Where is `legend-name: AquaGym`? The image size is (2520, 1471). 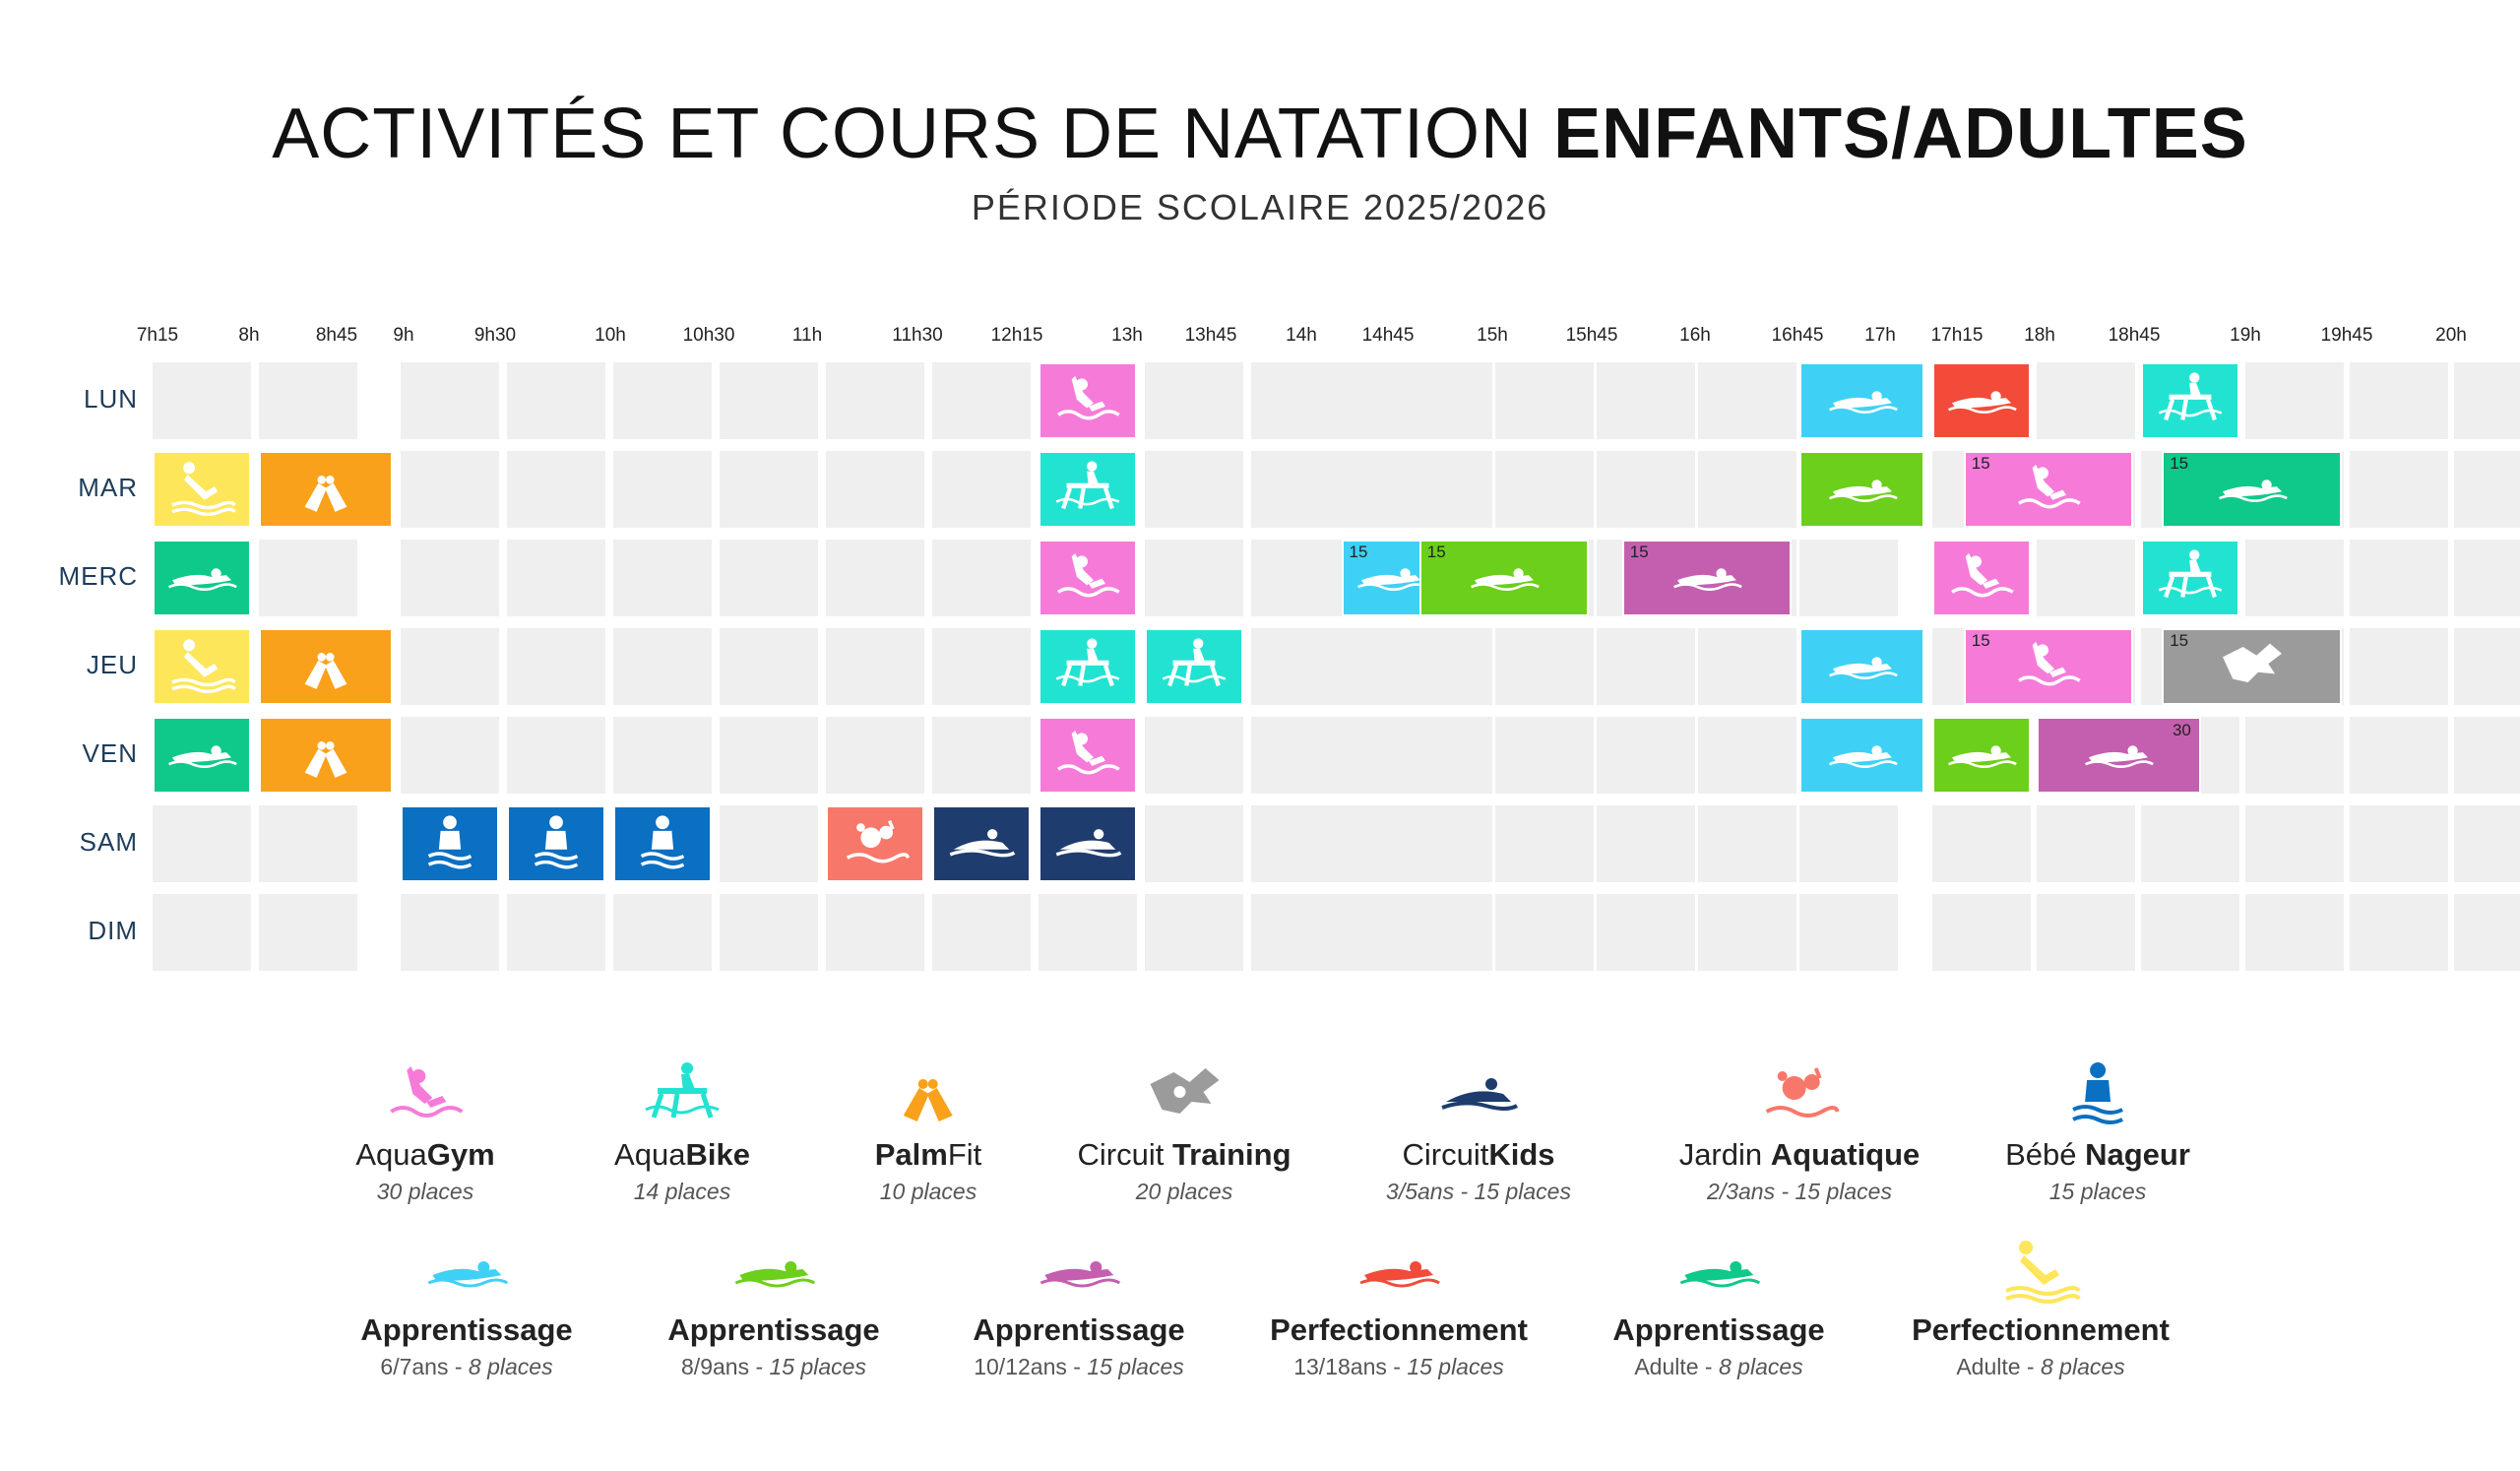
legend-name: AquaGym is located at coordinates (424, 1155).